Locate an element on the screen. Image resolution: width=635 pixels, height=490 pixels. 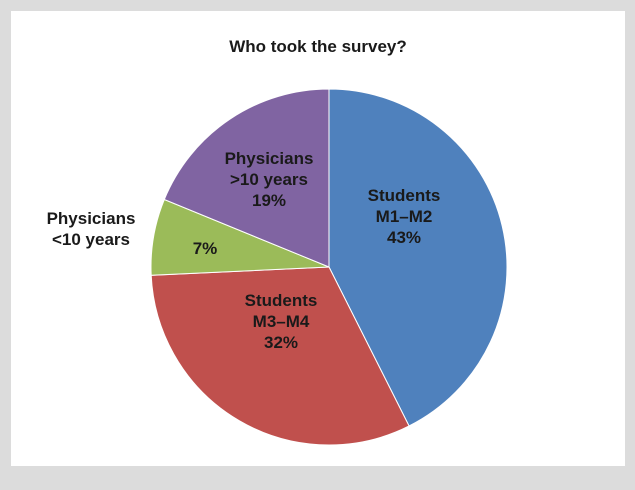
slice-label-0-line-1: M1–M2 is located at coordinates (404, 216).